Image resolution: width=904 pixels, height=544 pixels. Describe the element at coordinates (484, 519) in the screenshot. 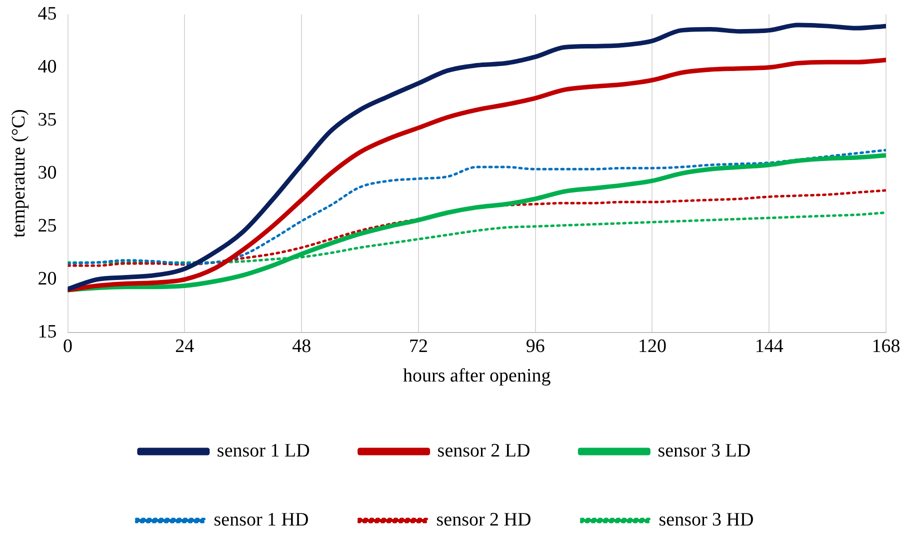

I see `legend-label: sensor 2 HD` at that location.